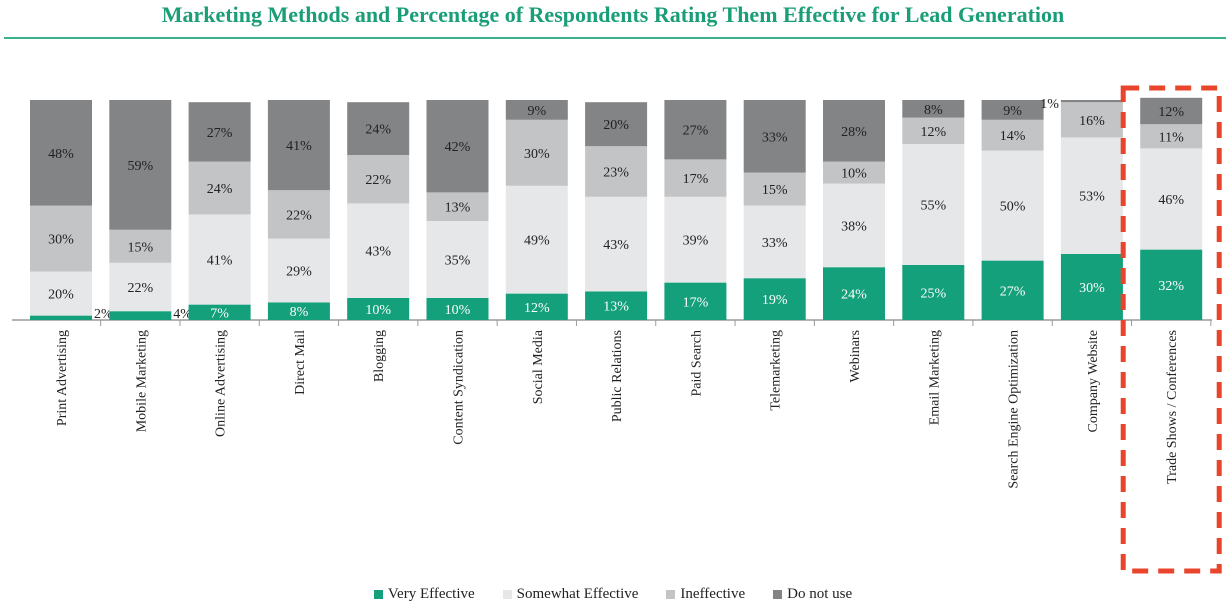 The width and height of the screenshot is (1226, 616). I want to click on data-label-very-effective-trade-shows-conferences: 32%, so click(1171, 286).